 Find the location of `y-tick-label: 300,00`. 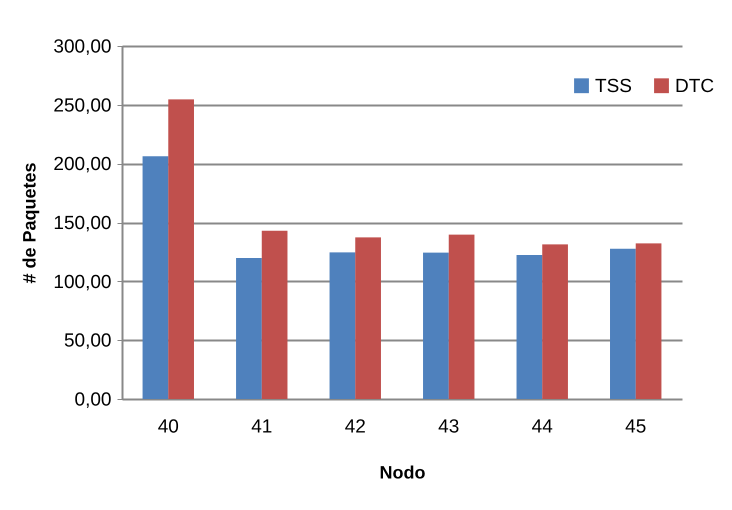

y-tick-label: 300,00 is located at coordinates (82, 47).